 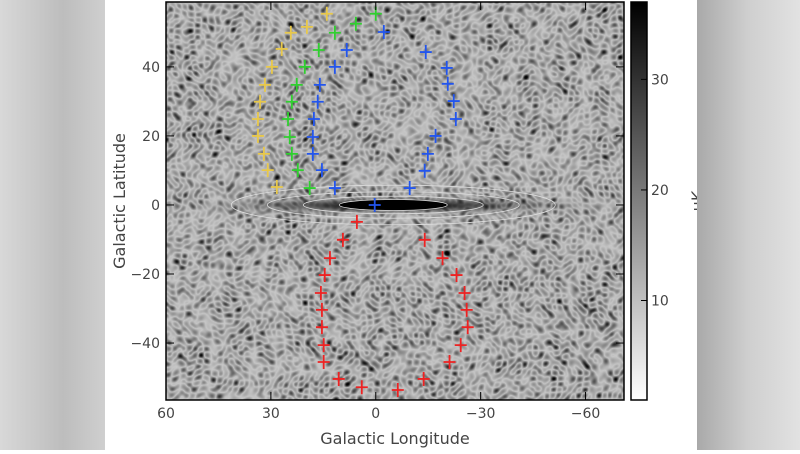 What do you see at coordinates (52, 225) in the screenshot?
I see `blurred-background-left` at bounding box center [52, 225].